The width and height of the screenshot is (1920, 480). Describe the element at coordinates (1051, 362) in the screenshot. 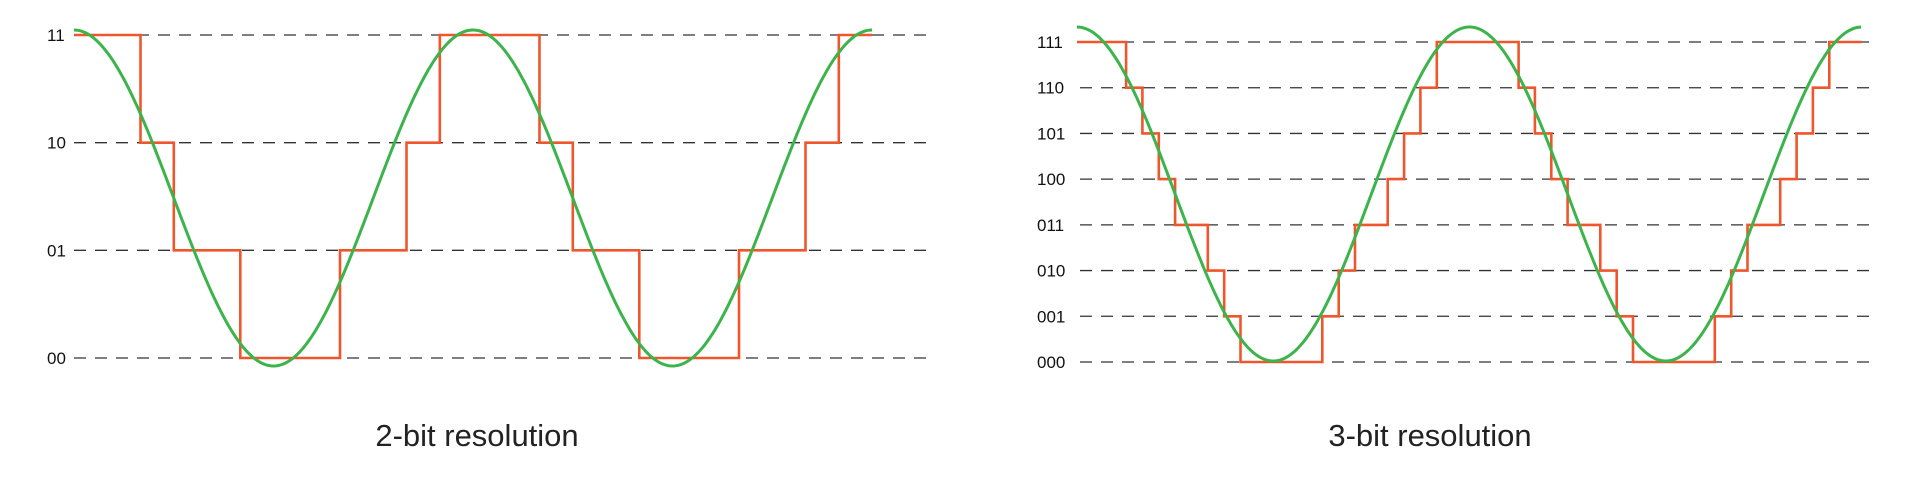

I see `level-label-000: 000` at that location.